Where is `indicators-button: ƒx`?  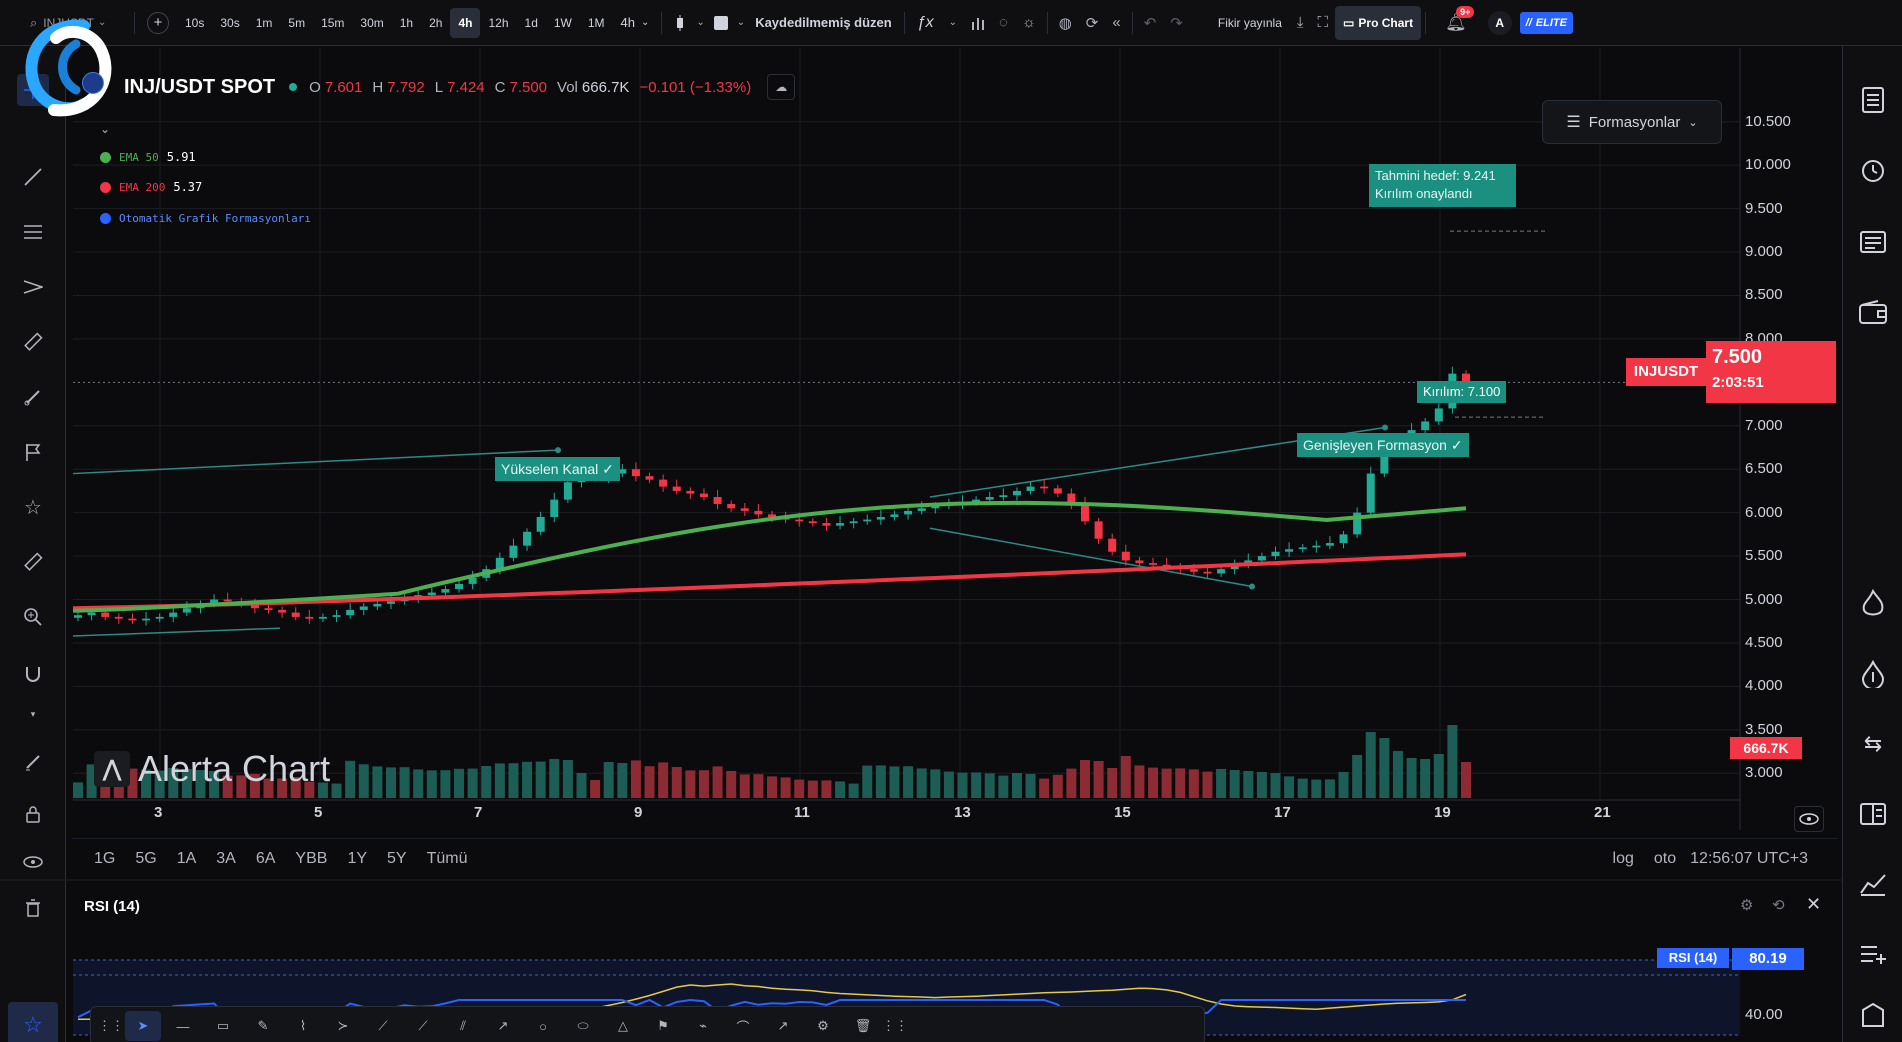 indicators-button: ƒx is located at coordinates (925, 22).